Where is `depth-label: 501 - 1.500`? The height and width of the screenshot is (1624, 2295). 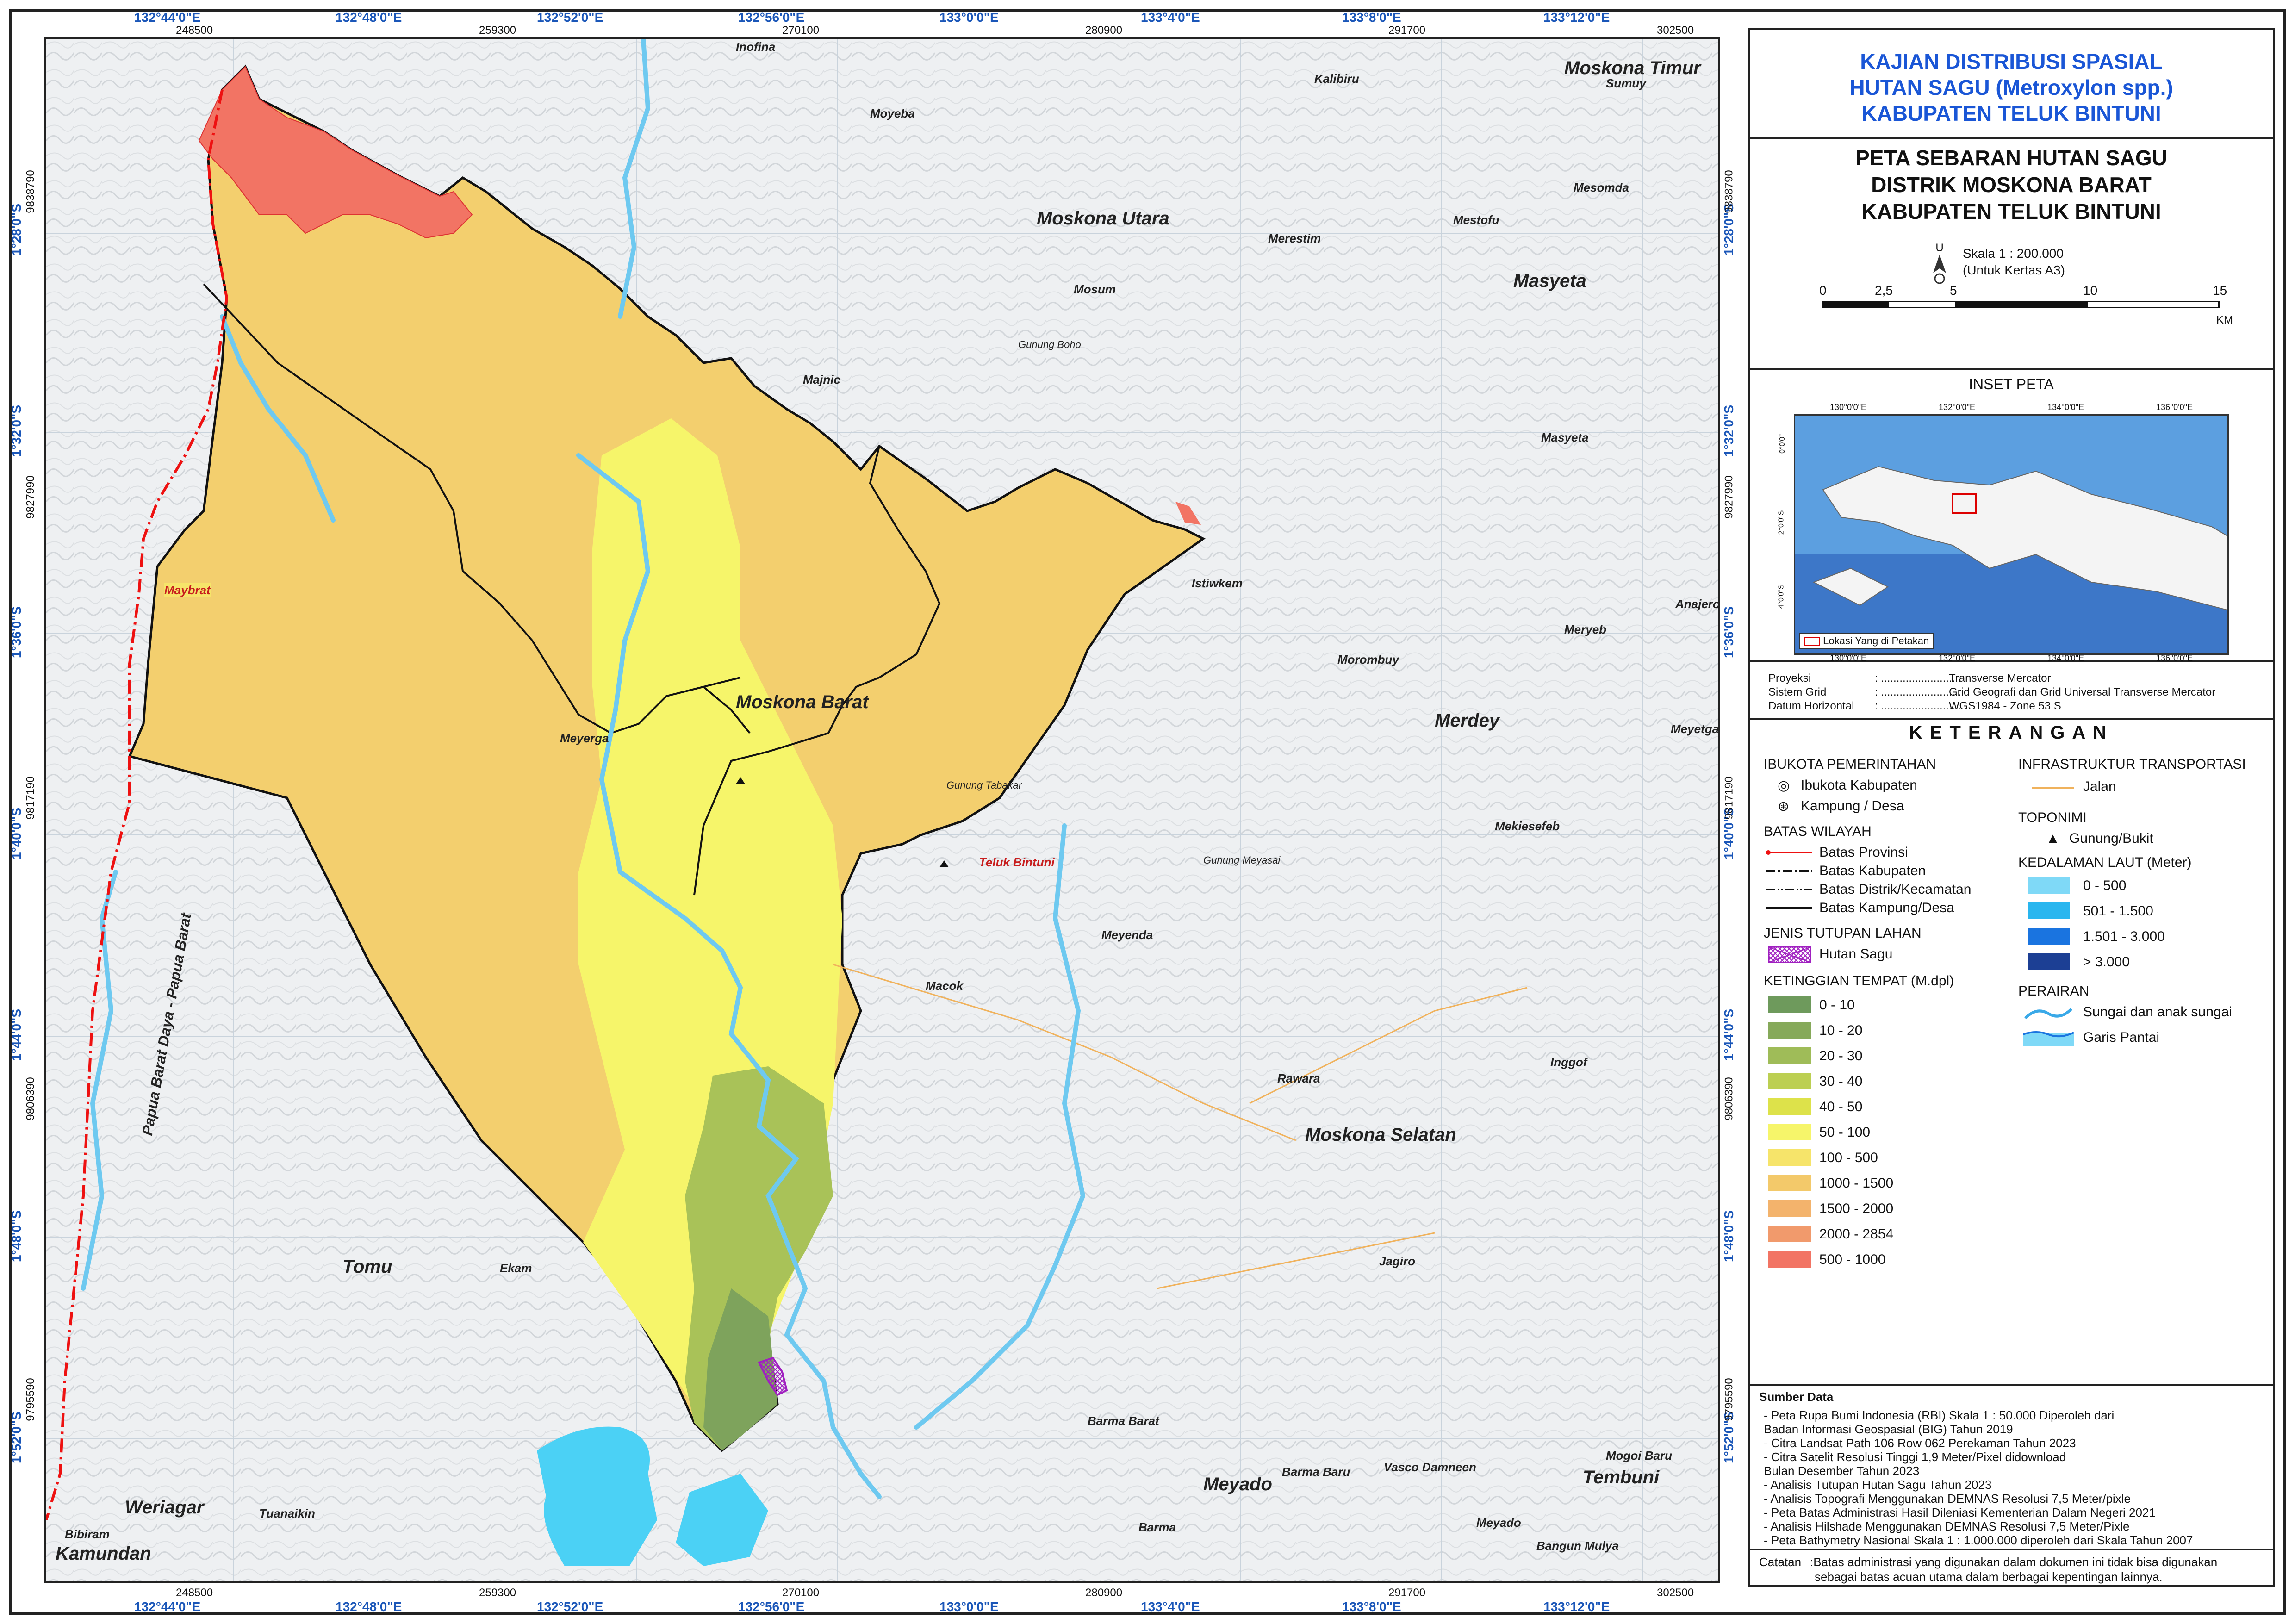 depth-label: 501 - 1.500 is located at coordinates (2118, 911).